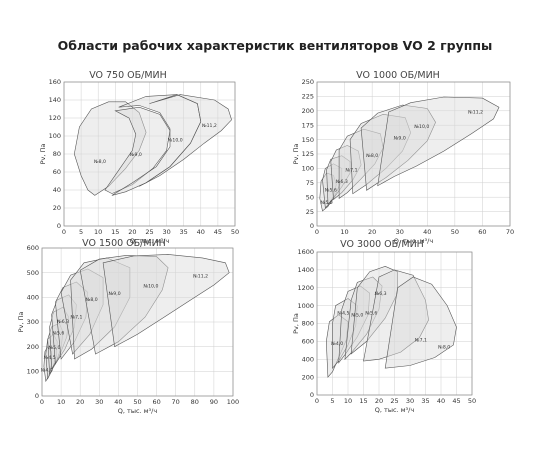 This screenshot has height=450, width=550. Describe the element at coordinates (310, 212) in the screenshot. I see `y-tick-label: 25` at that location.